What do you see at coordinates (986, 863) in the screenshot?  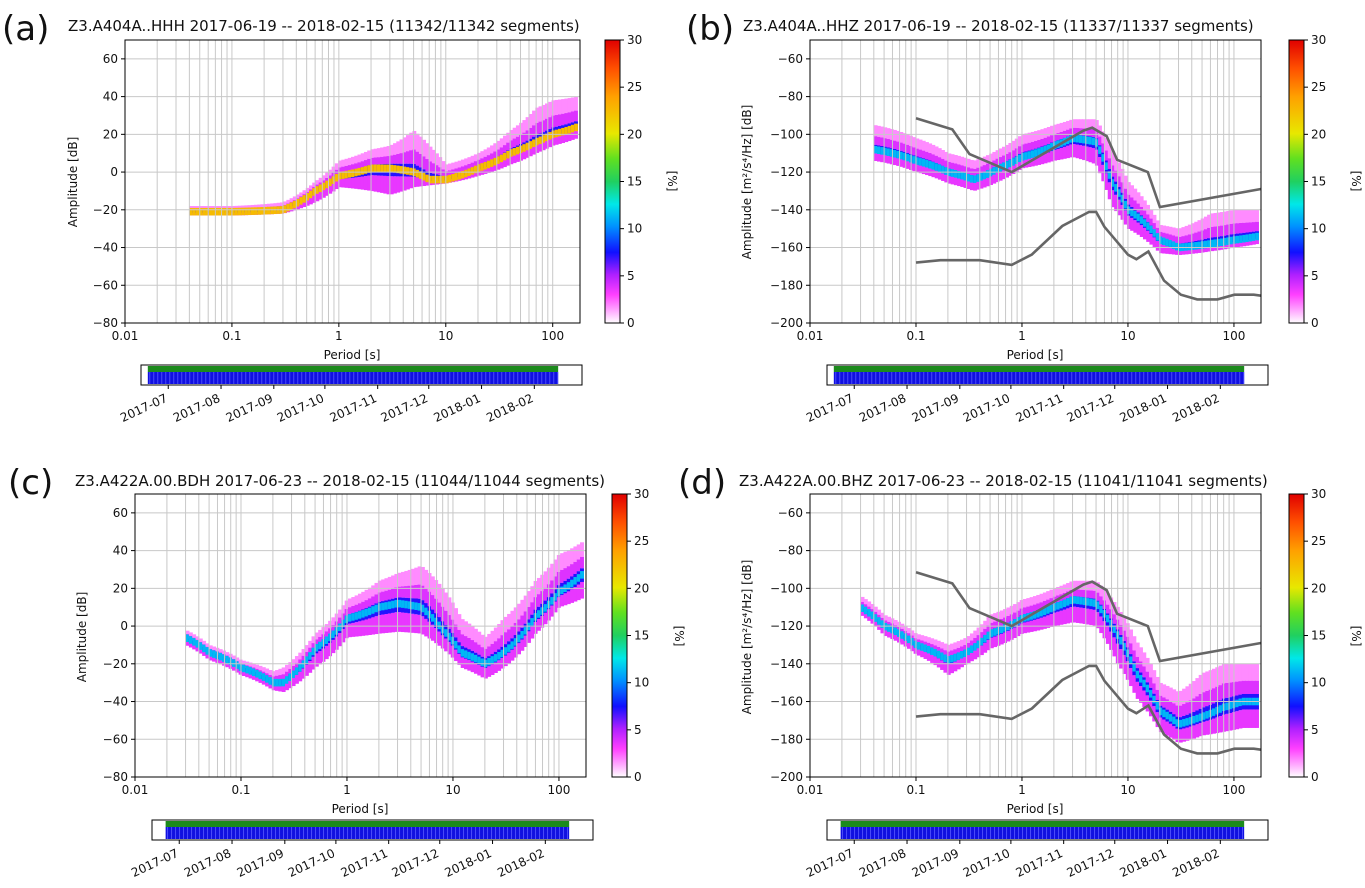 I see `date-tick-label: 2017-10` at bounding box center [986, 863].